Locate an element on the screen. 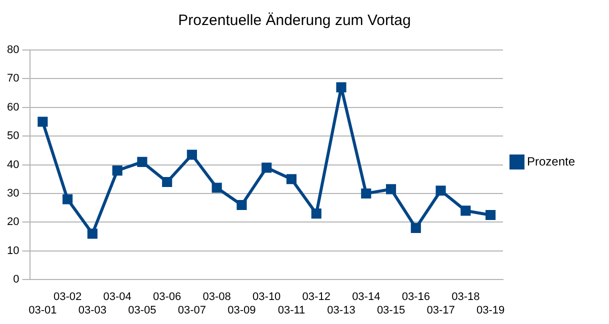  x-tick-label: 03-02 is located at coordinates (67, 297).